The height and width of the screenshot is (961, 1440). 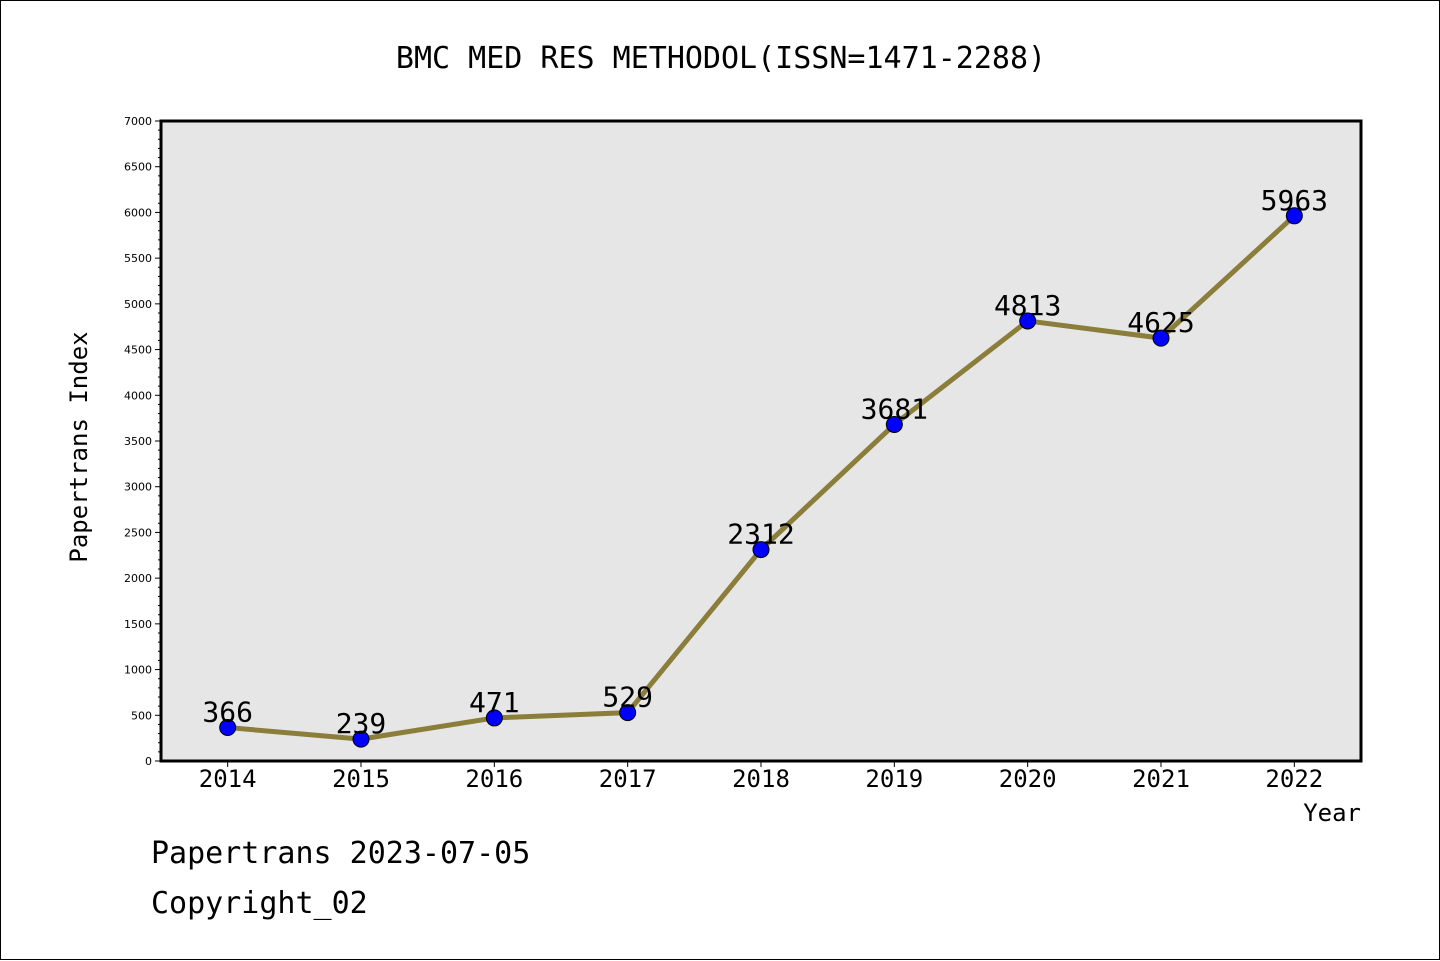 What do you see at coordinates (1294, 779) in the screenshot?
I see `x-tick-label: 2022` at bounding box center [1294, 779].